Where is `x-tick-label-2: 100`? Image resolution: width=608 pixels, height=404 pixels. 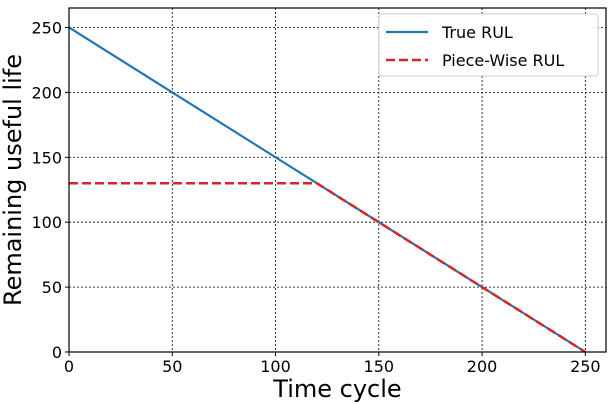 x-tick-label-2: 100 is located at coordinates (275, 366).